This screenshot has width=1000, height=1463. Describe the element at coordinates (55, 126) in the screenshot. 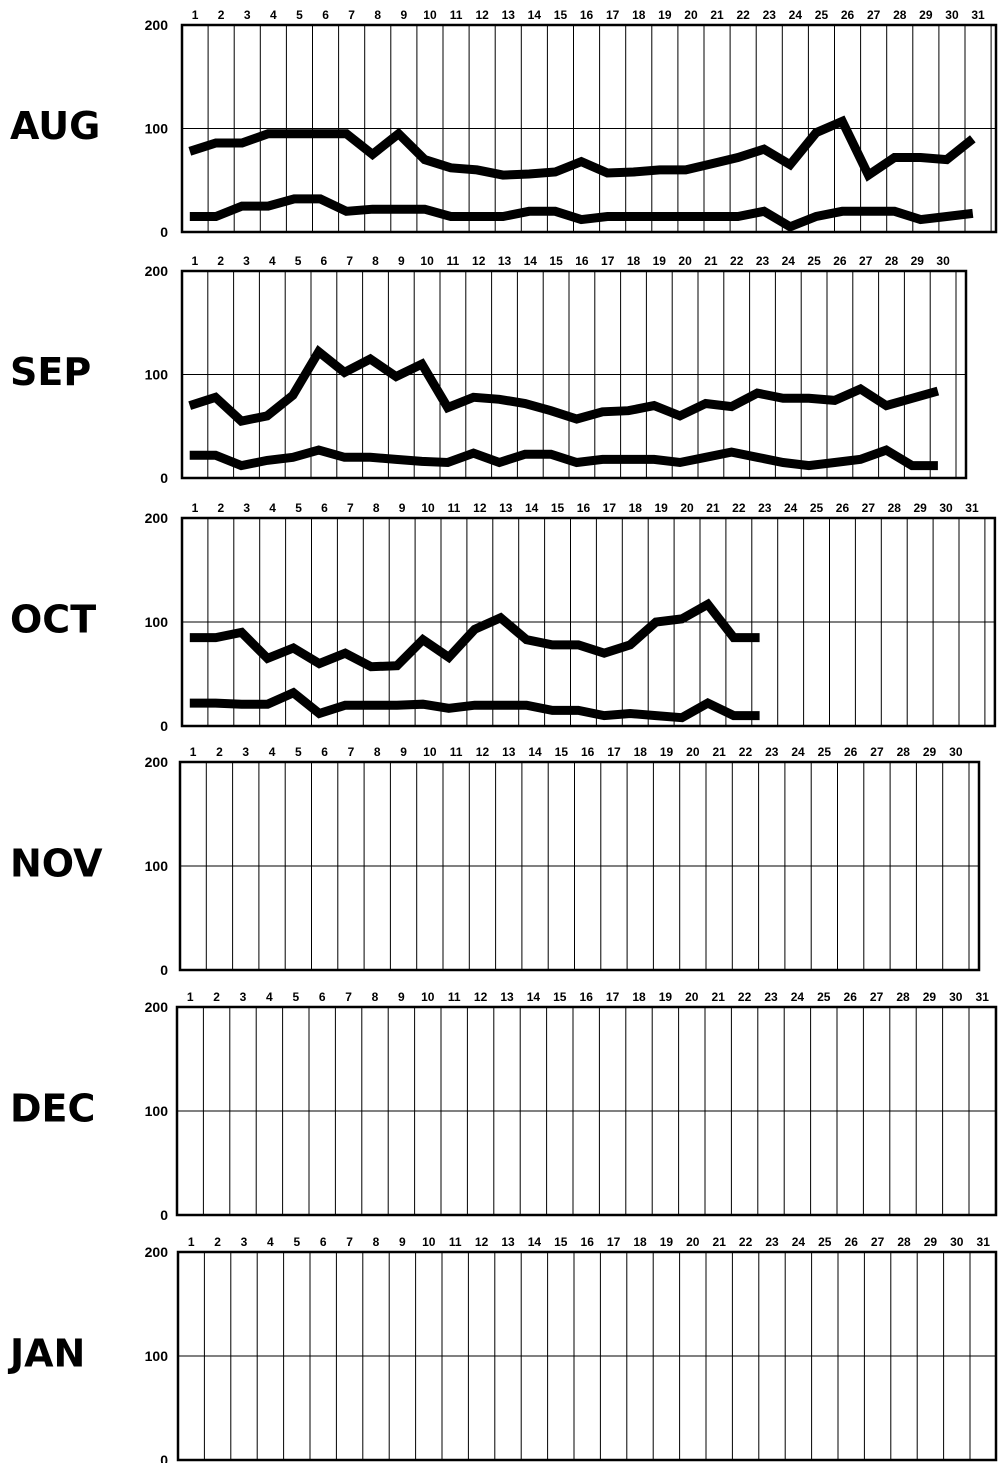

I see `month-label: AUG` at that location.